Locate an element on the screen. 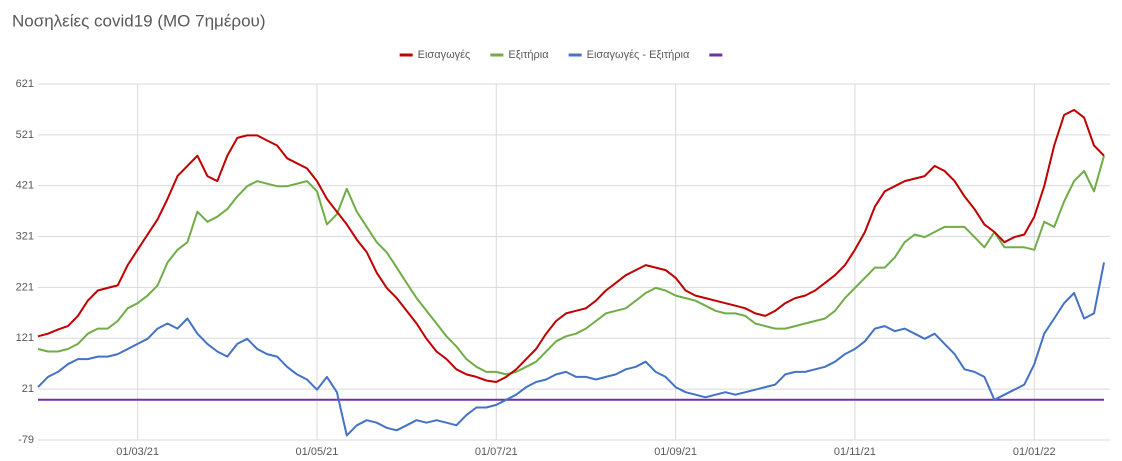 This screenshot has width=1122, height=461. x-tick-label: 01/07/21 is located at coordinates (496, 452).